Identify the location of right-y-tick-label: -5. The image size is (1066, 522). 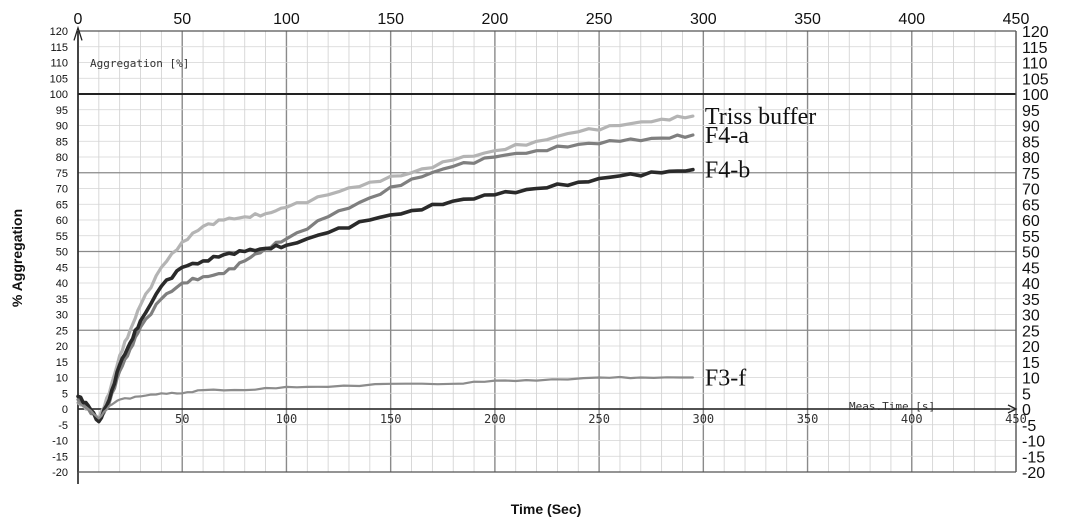
(1029, 426).